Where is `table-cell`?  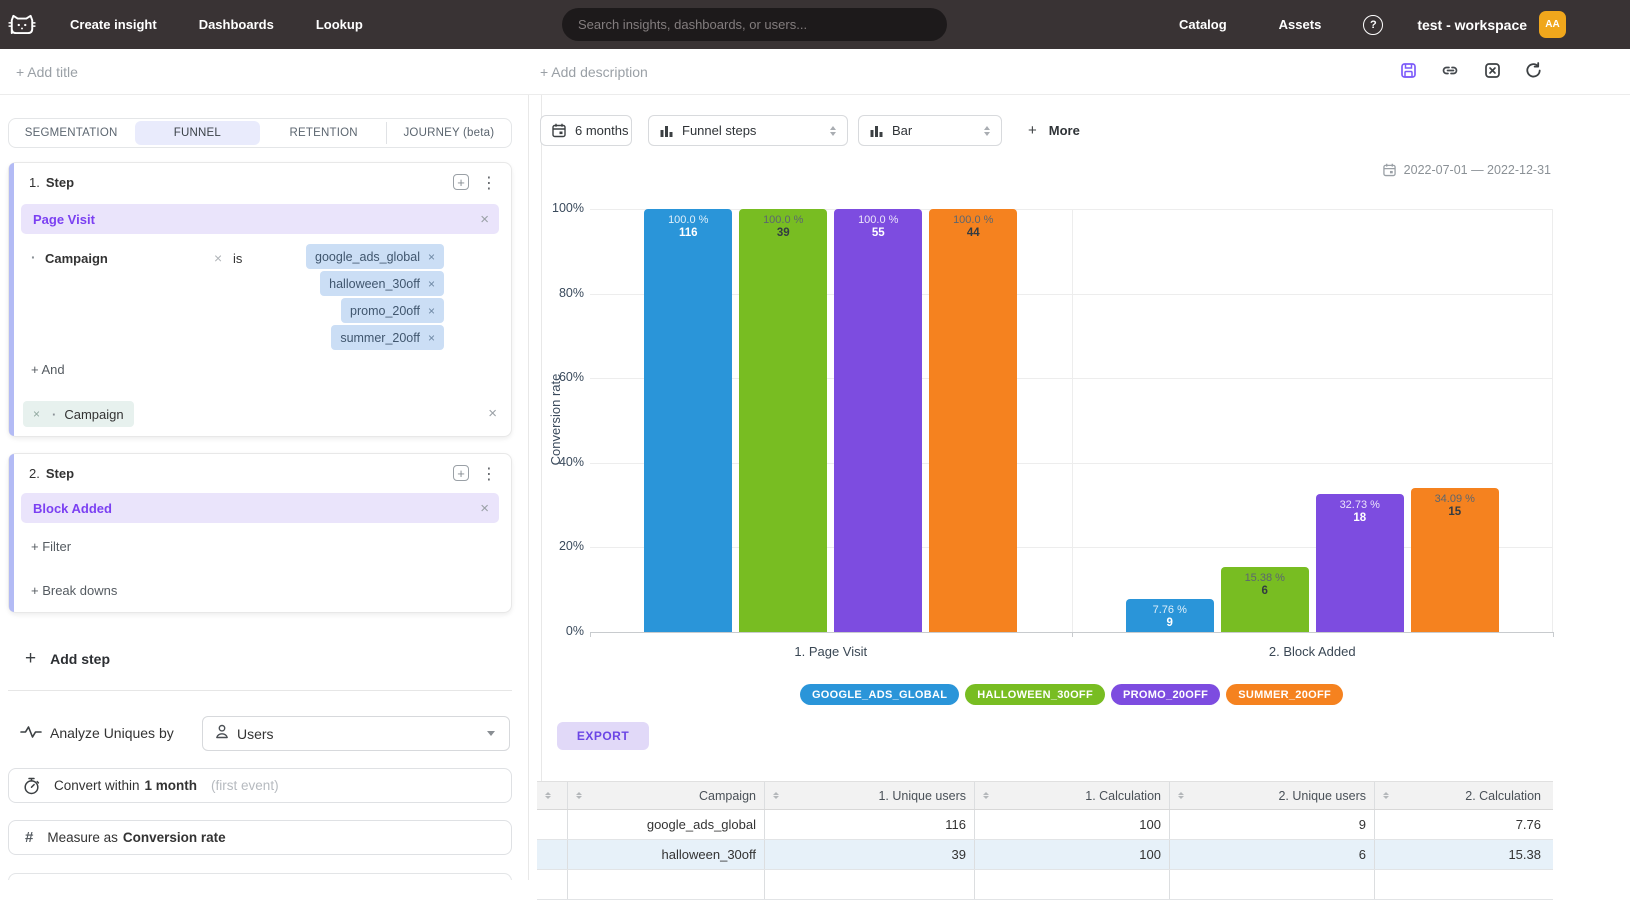 table-cell is located at coordinates (1462, 884).